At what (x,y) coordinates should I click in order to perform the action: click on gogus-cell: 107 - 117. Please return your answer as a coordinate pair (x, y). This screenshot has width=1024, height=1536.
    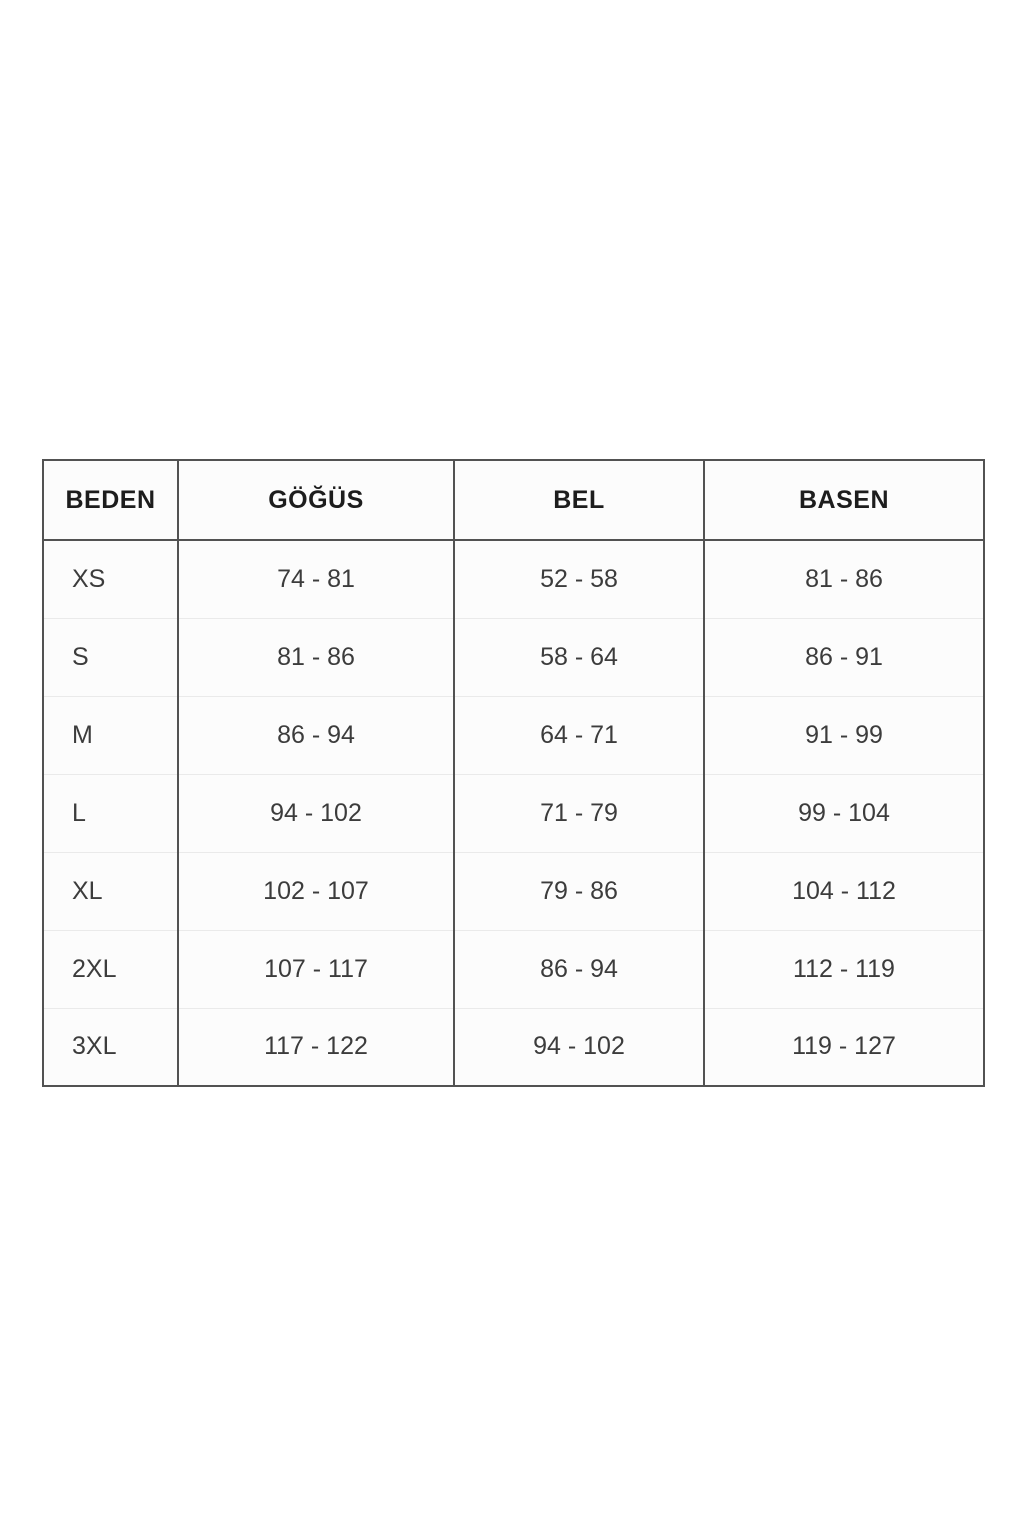
    Looking at the image, I should click on (316, 968).